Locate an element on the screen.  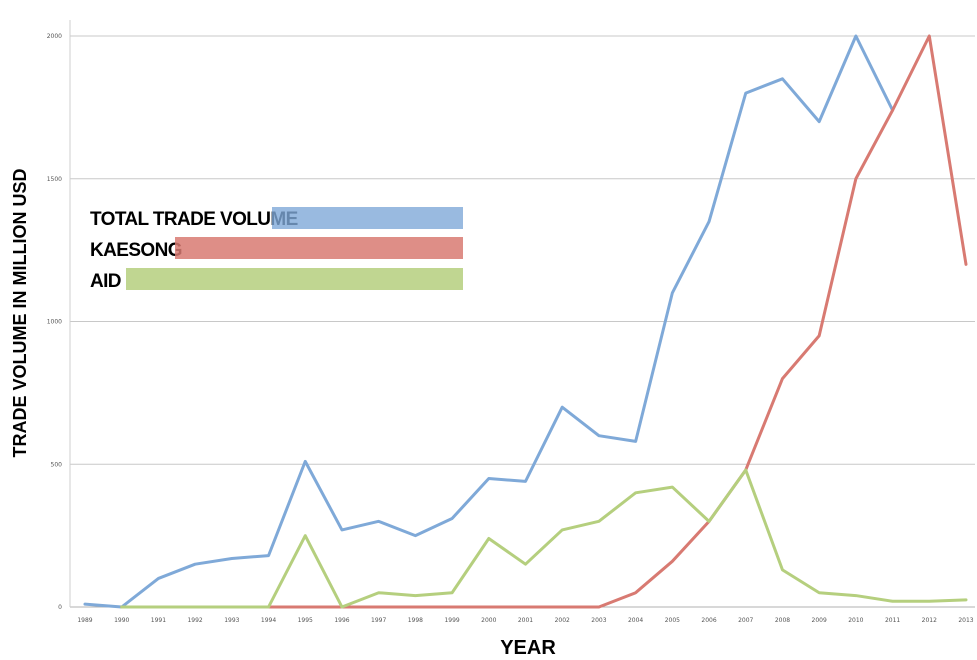
x-tick-label: 1996 is located at coordinates (341, 620).